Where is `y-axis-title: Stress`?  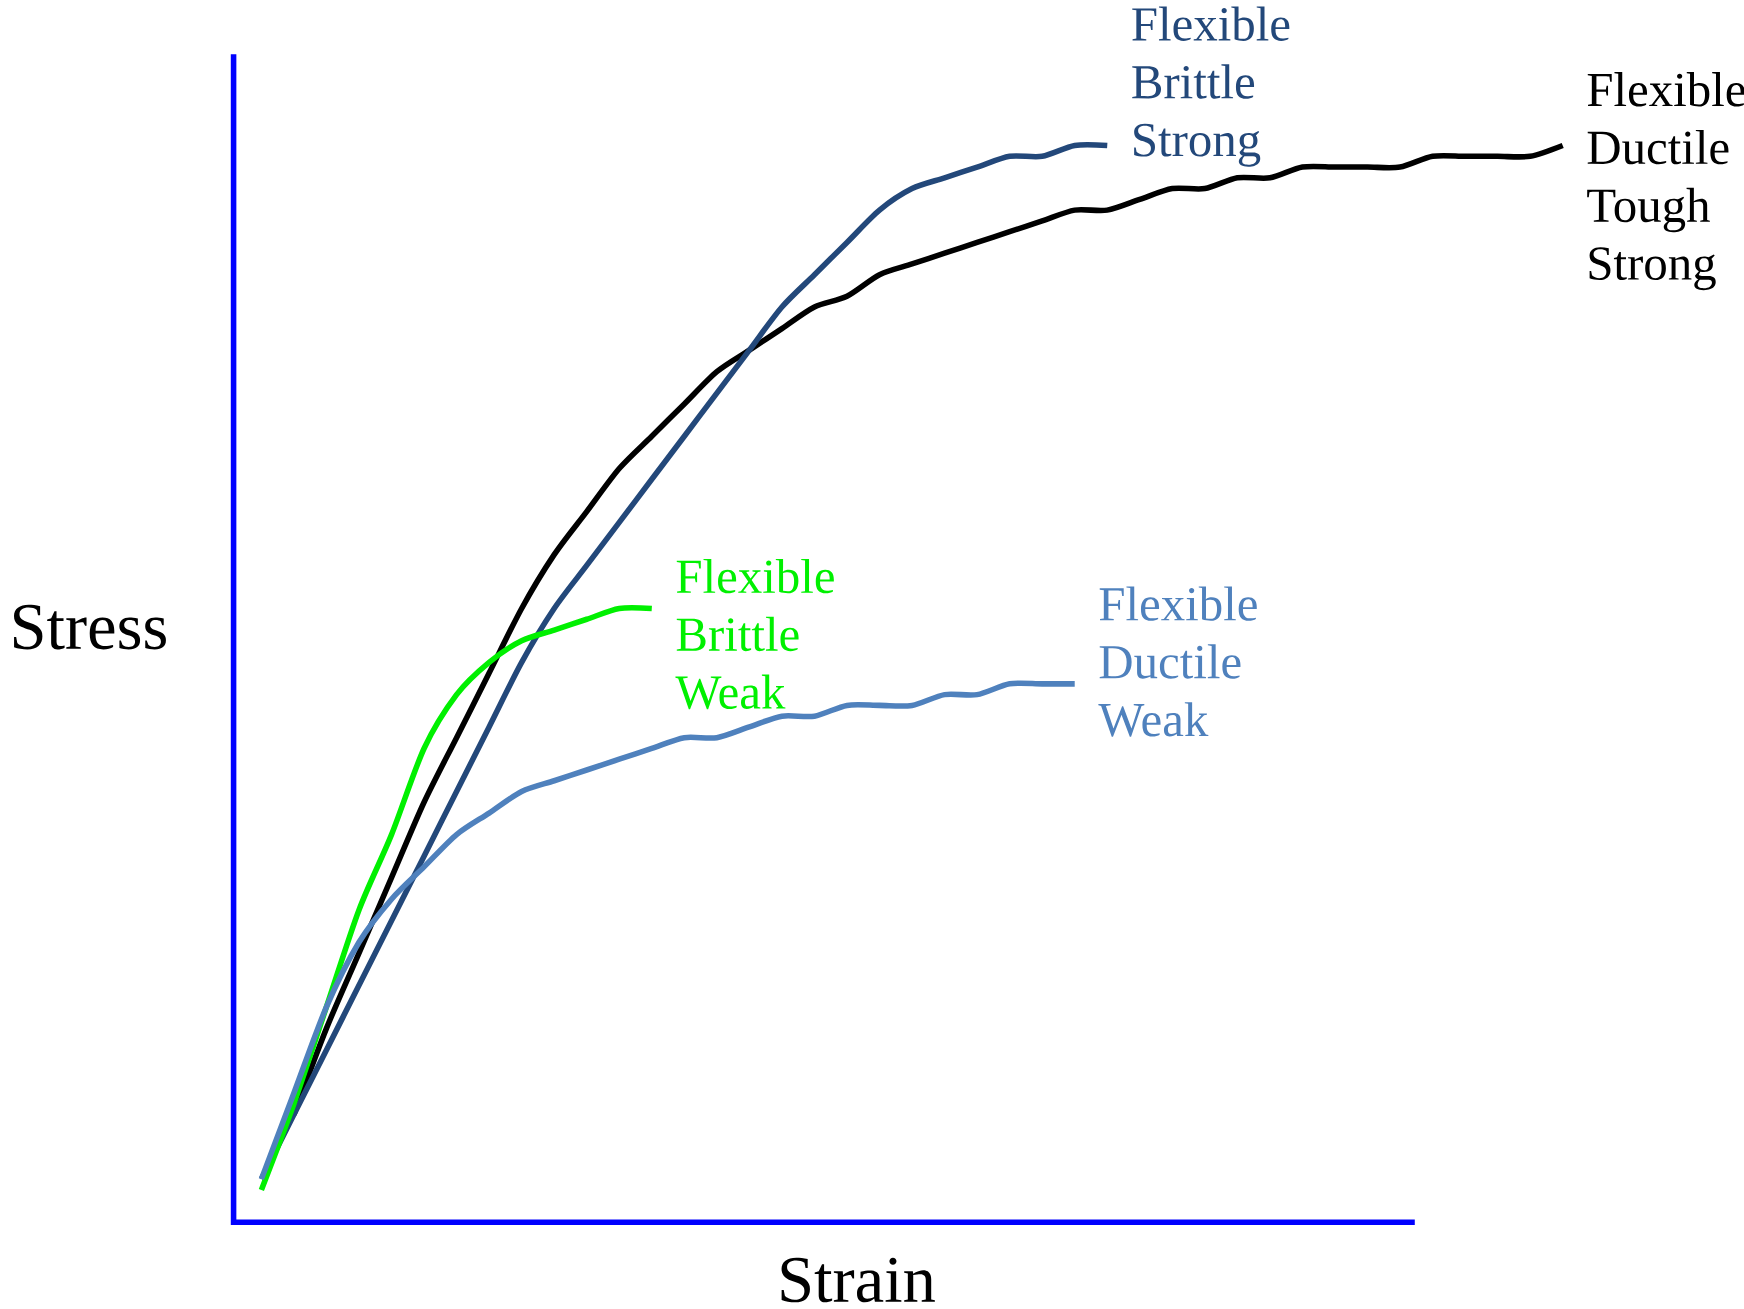 y-axis-title: Stress is located at coordinates (90, 627).